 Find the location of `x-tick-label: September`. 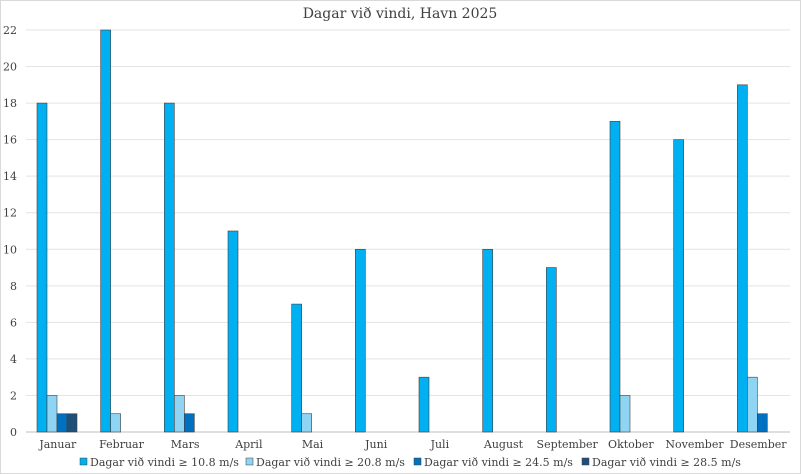

x-tick-label: September is located at coordinates (568, 444).